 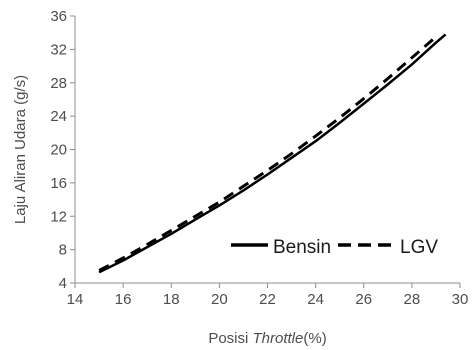 What do you see at coordinates (63, 250) in the screenshot?
I see `y-tick-label: 8` at bounding box center [63, 250].